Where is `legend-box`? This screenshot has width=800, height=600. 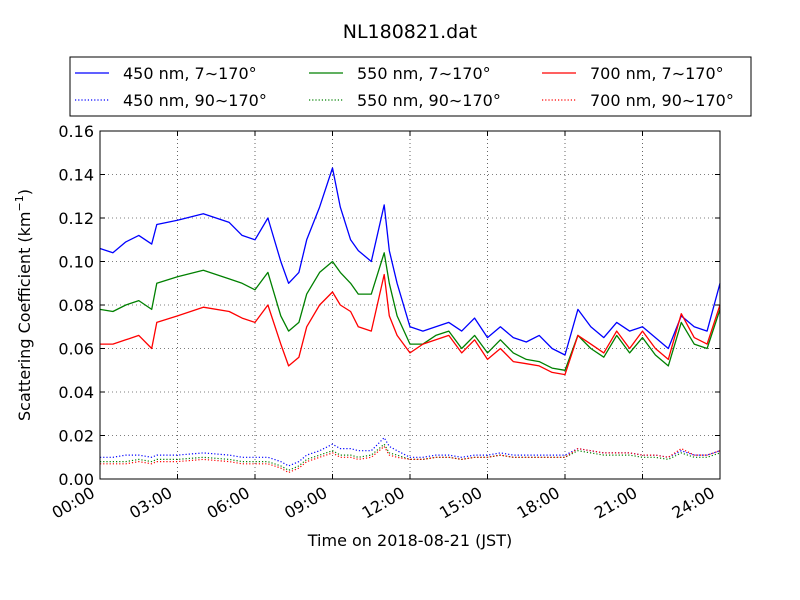
legend-box is located at coordinates (410, 86).